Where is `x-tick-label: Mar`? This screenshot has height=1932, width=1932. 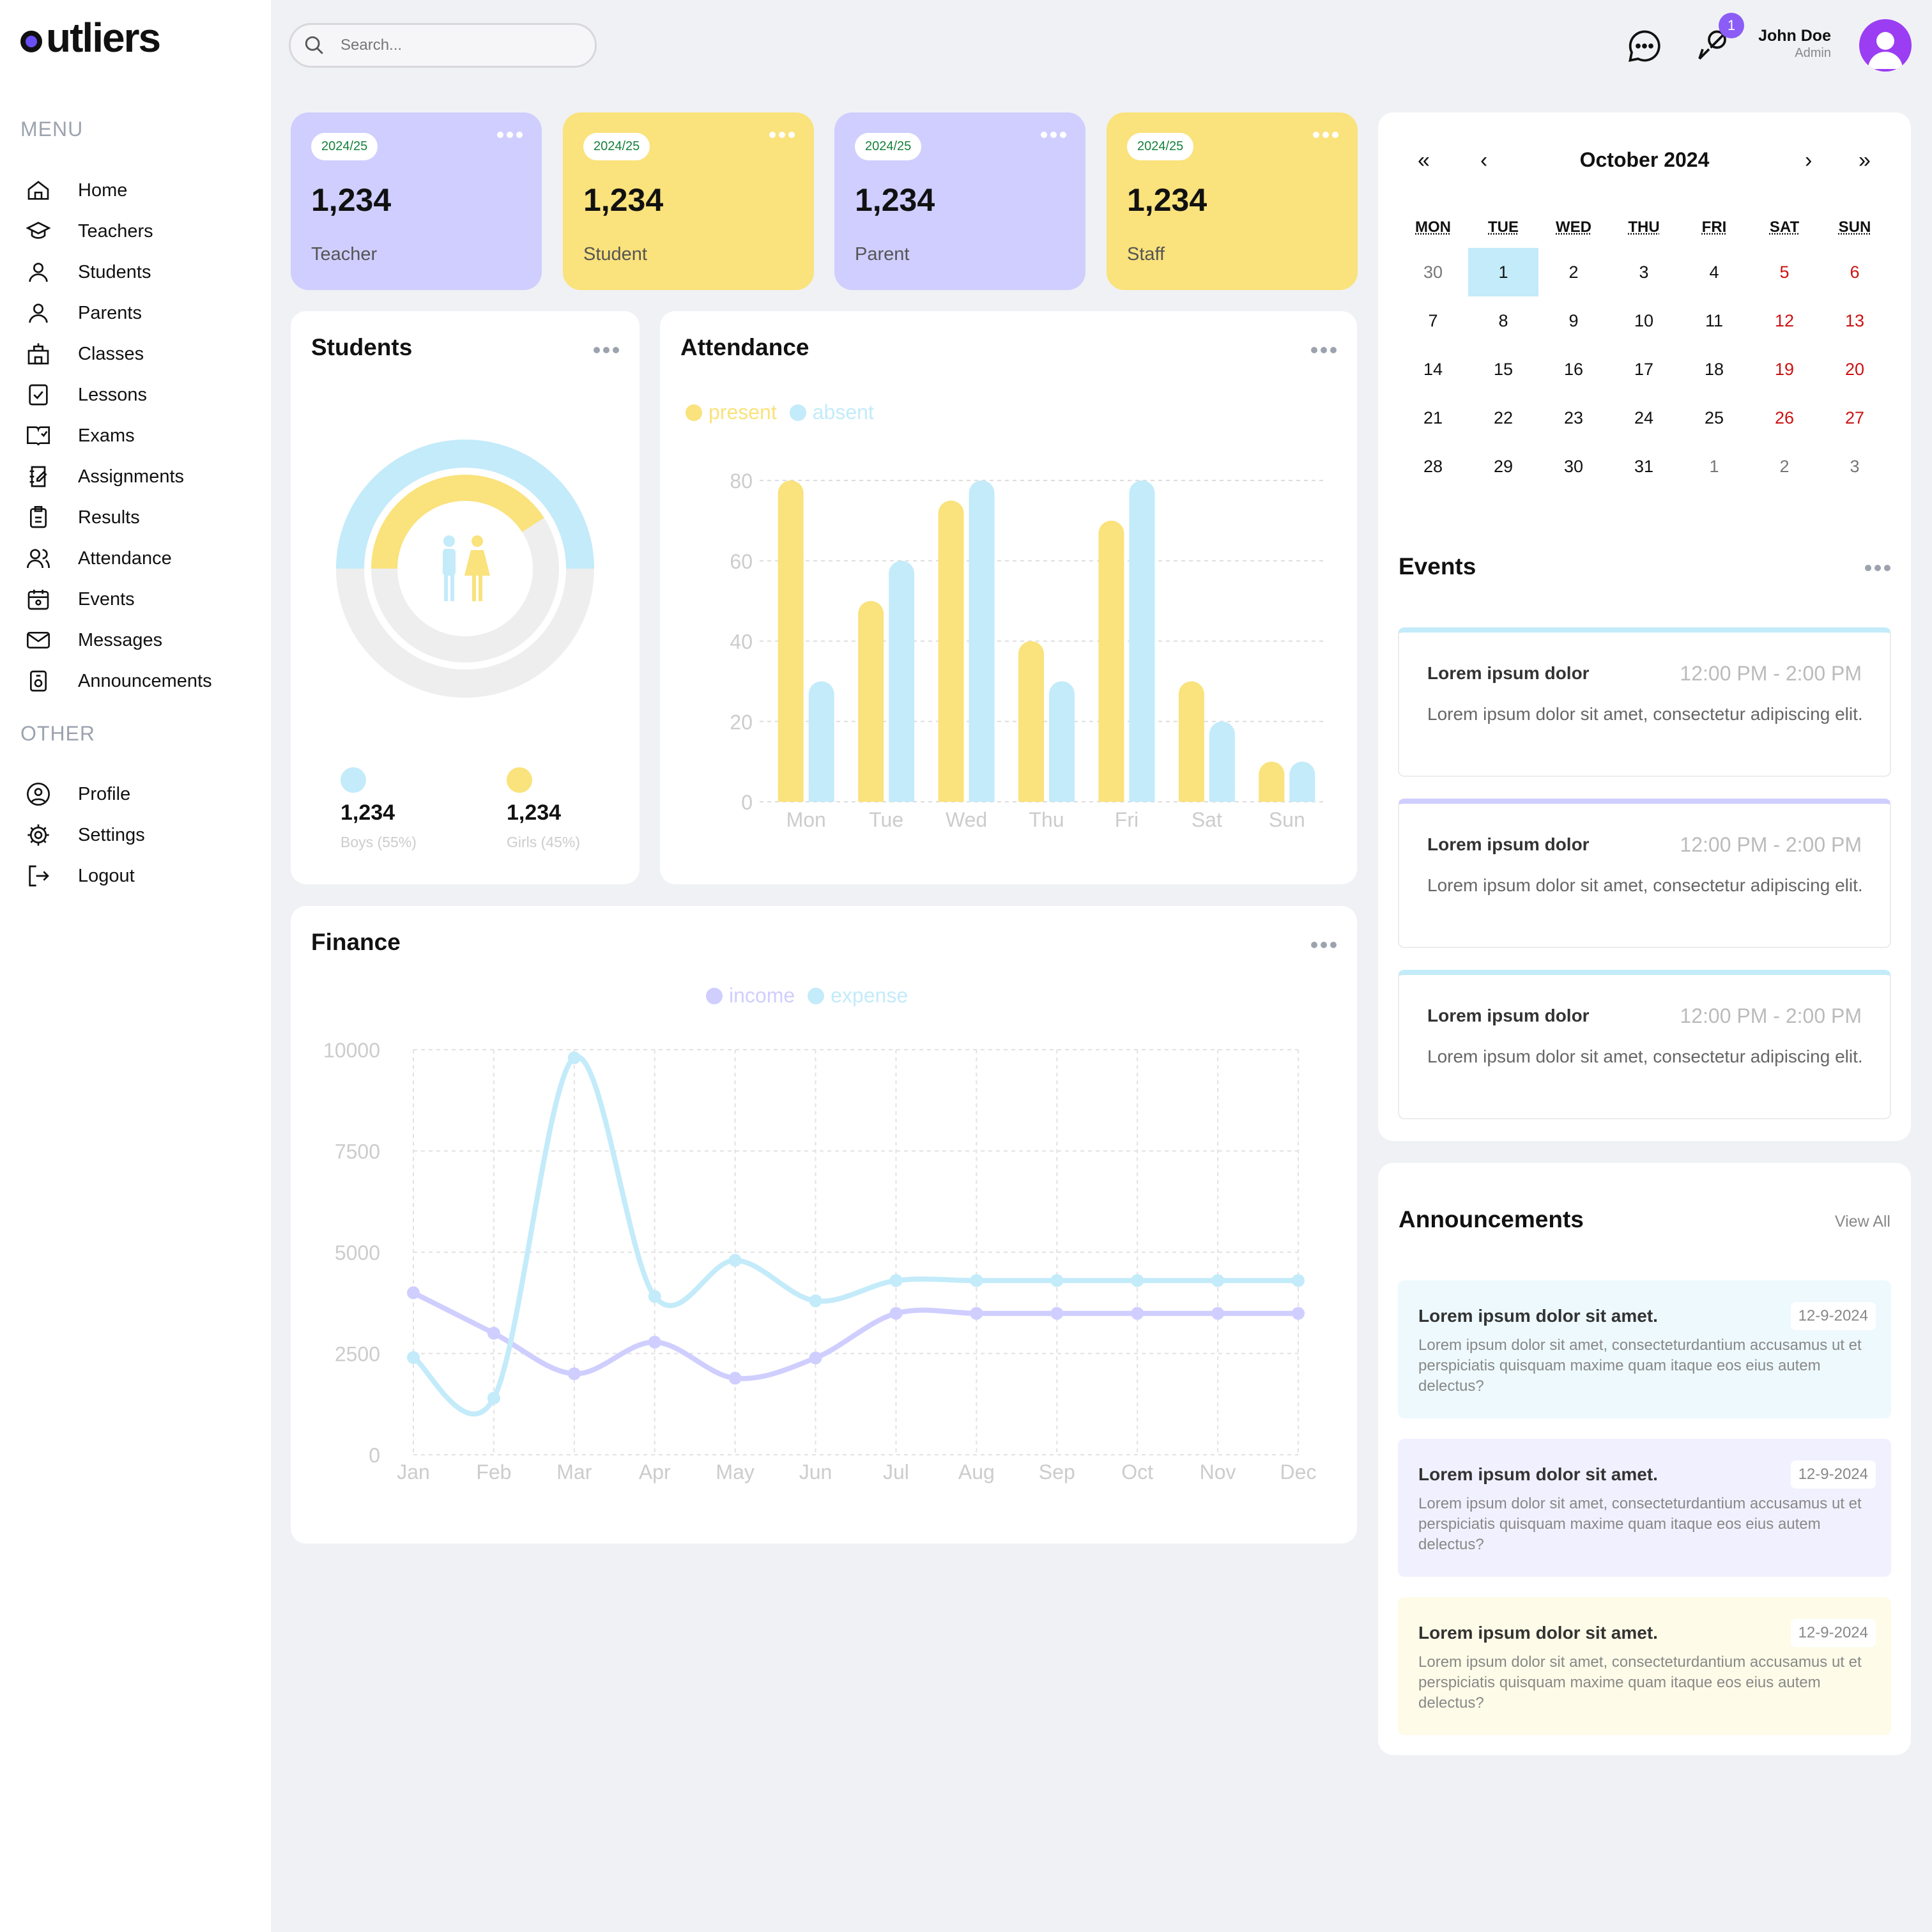 x-tick-label: Mar is located at coordinates (574, 1471).